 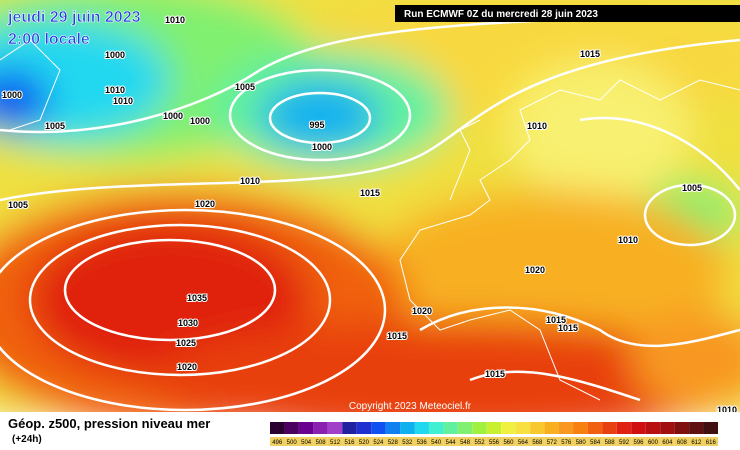 I want to click on scale-label: 524, so click(x=378, y=443).